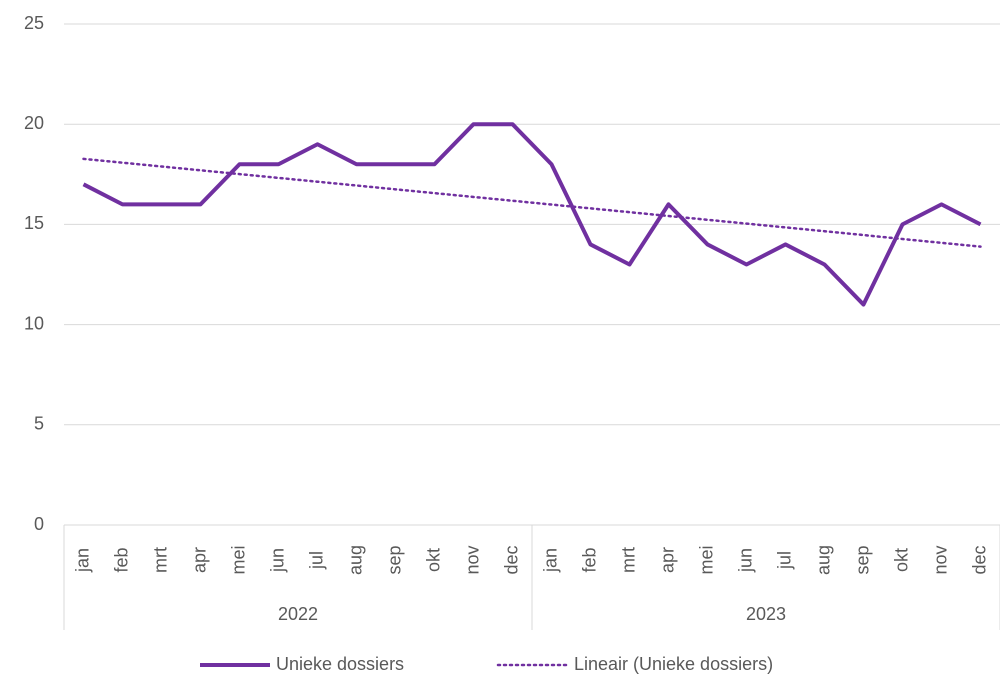  I want to click on group-label: 2023, so click(766, 614).